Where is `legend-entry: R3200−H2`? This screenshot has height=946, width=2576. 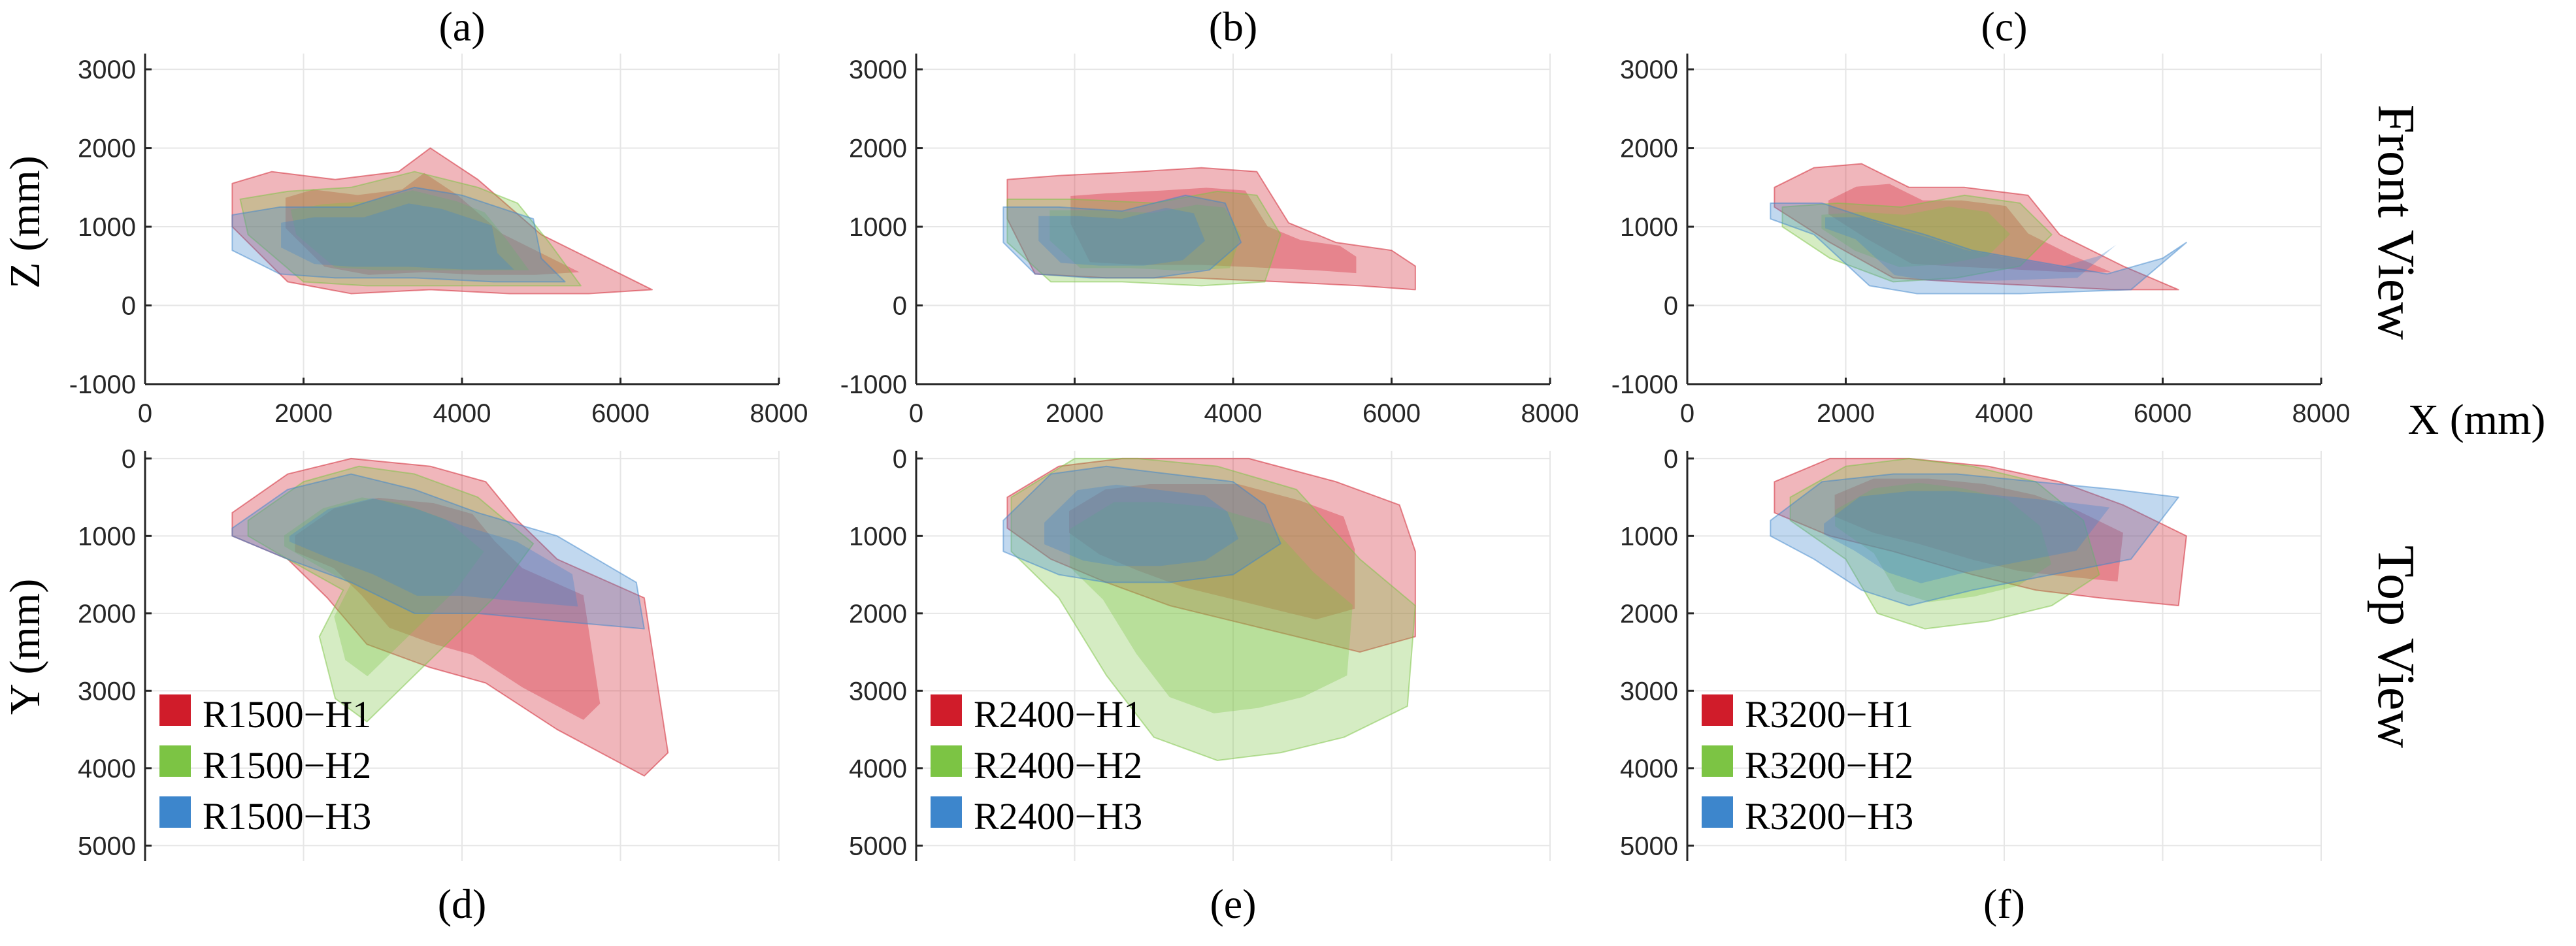 legend-entry: R3200−H2 is located at coordinates (1829, 765).